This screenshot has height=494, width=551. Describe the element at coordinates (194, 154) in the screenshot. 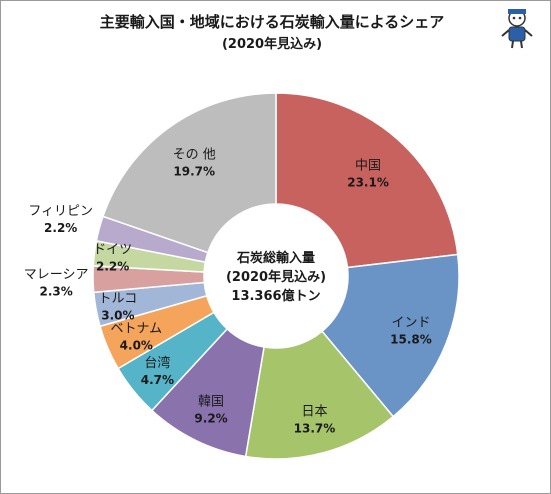

I see `slice-name-label: その 他` at that location.